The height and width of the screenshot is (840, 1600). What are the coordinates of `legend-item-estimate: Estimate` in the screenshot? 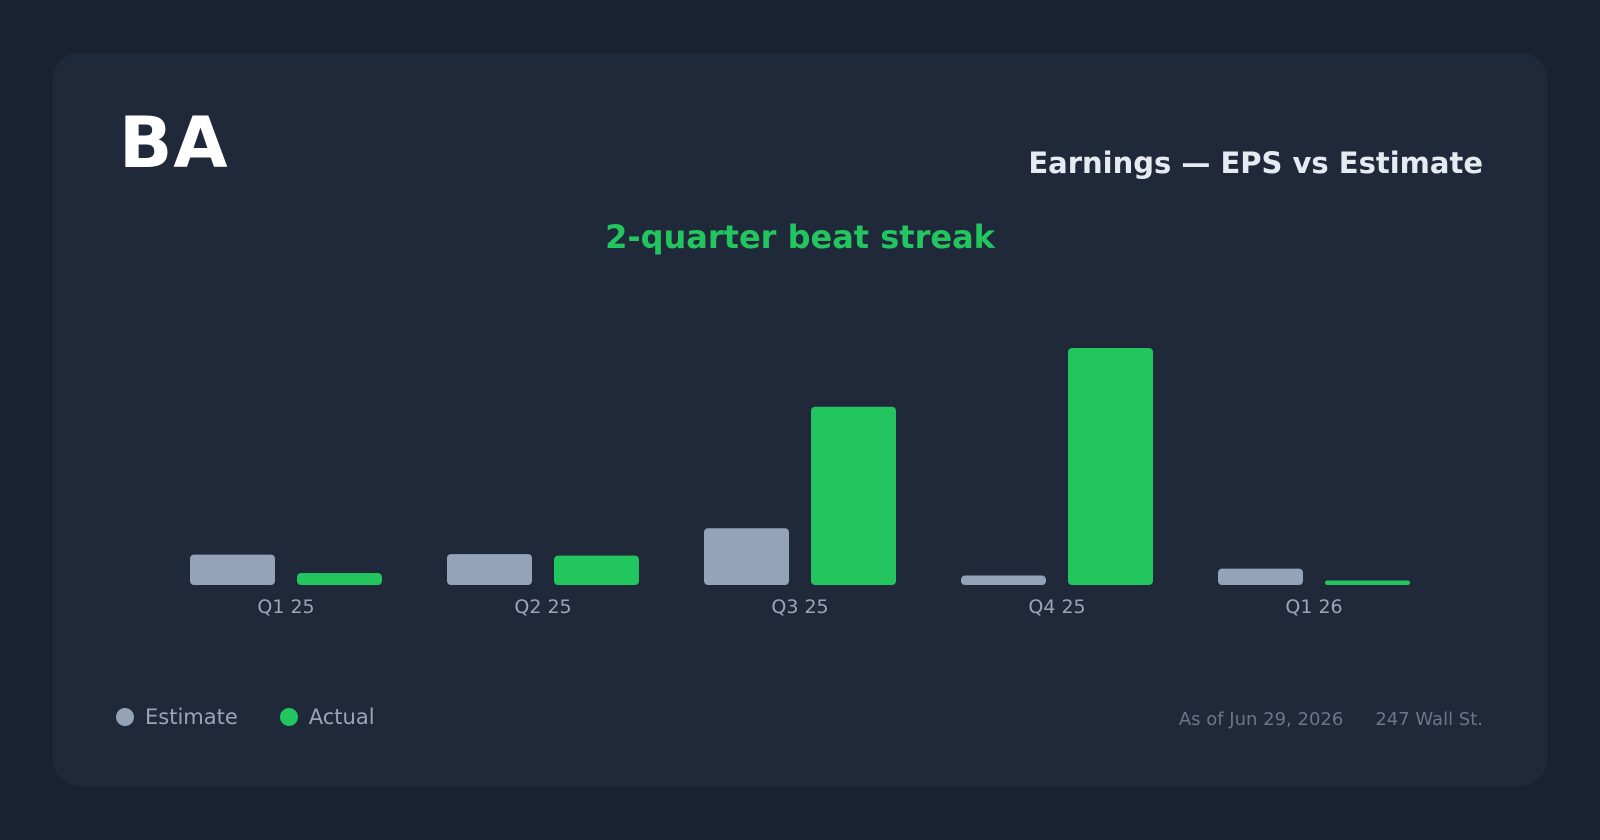 It's located at (177, 717).